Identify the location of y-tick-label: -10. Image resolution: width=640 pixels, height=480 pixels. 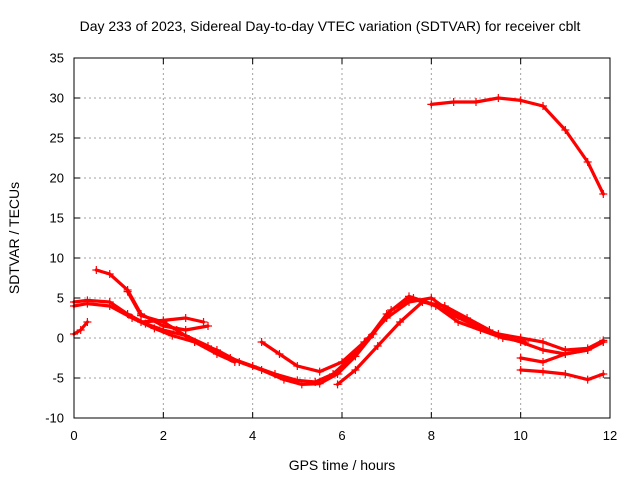
(54, 418).